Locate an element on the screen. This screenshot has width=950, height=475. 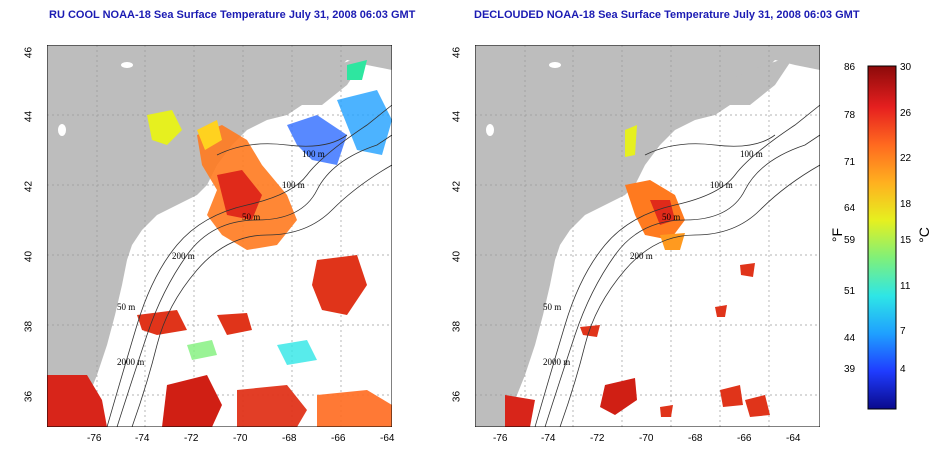
fahrenheit-tick: 86 is located at coordinates (850, 67).